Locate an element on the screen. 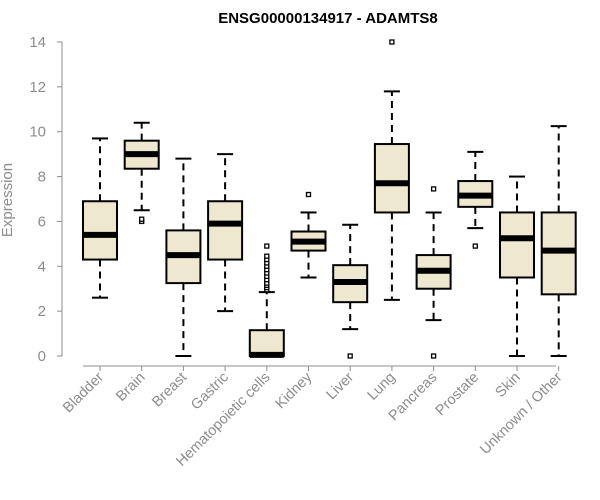 Image resolution: width=600 pixels, height=500 pixels. y-tick-label: 8 is located at coordinates (42, 177).